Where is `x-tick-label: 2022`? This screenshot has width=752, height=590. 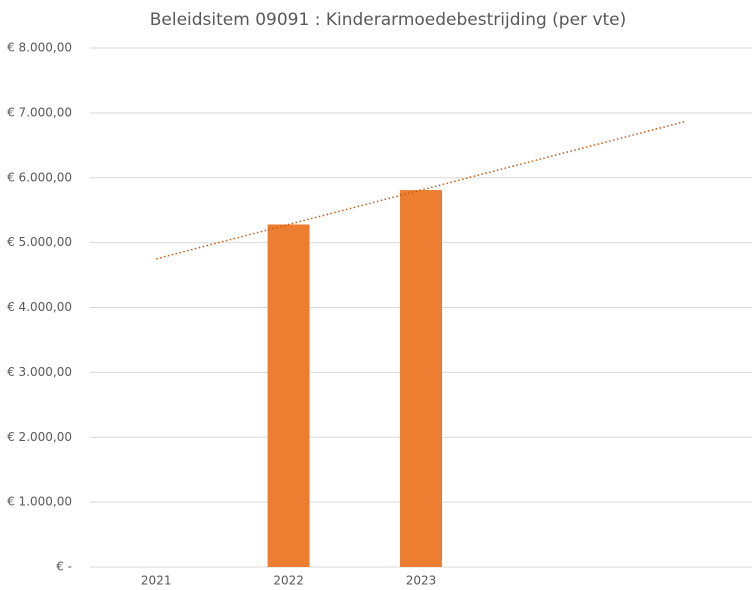 x-tick-label: 2022 is located at coordinates (288, 581).